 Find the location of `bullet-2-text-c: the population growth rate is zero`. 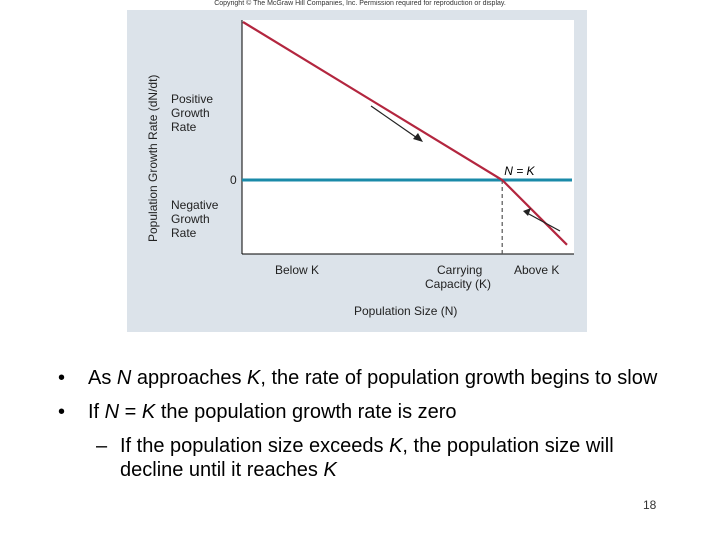

bullet-2-text-c: the population growth rate is zero is located at coordinates (306, 412).